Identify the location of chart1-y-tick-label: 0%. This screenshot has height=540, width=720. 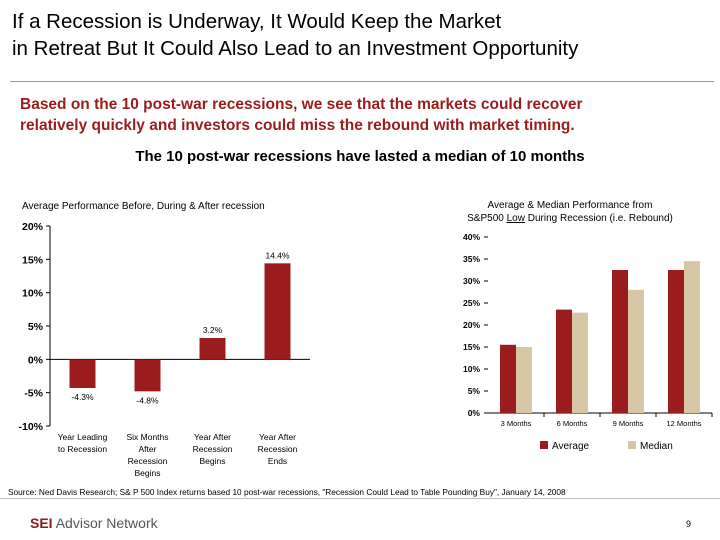
(36, 360).